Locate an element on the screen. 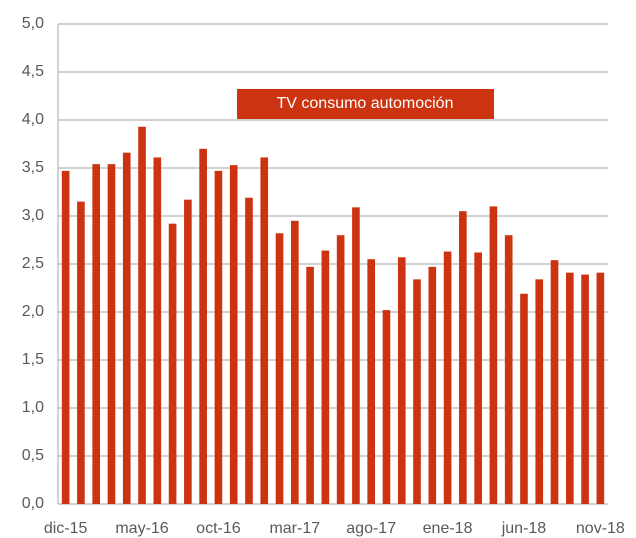 Image resolution: width=636 pixels, height=538 pixels. x-tick-label: dic-15 is located at coordinates (66, 528).